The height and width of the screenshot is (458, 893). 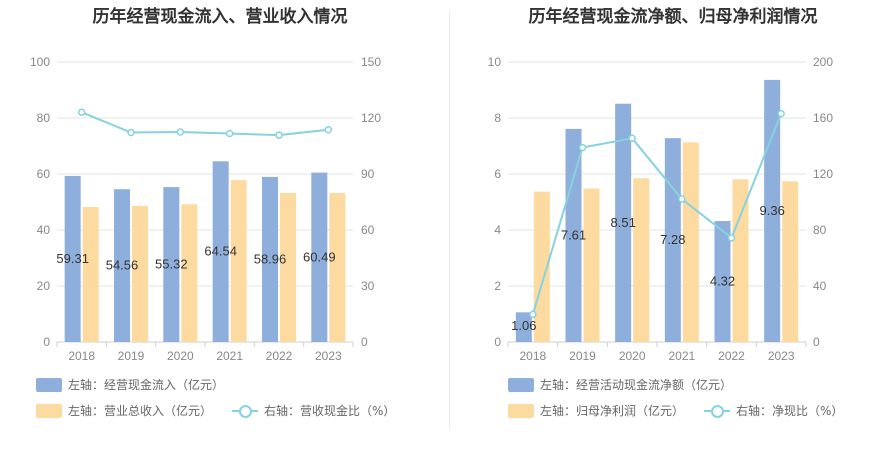 I want to click on data-label: 55.32, so click(x=171, y=264).